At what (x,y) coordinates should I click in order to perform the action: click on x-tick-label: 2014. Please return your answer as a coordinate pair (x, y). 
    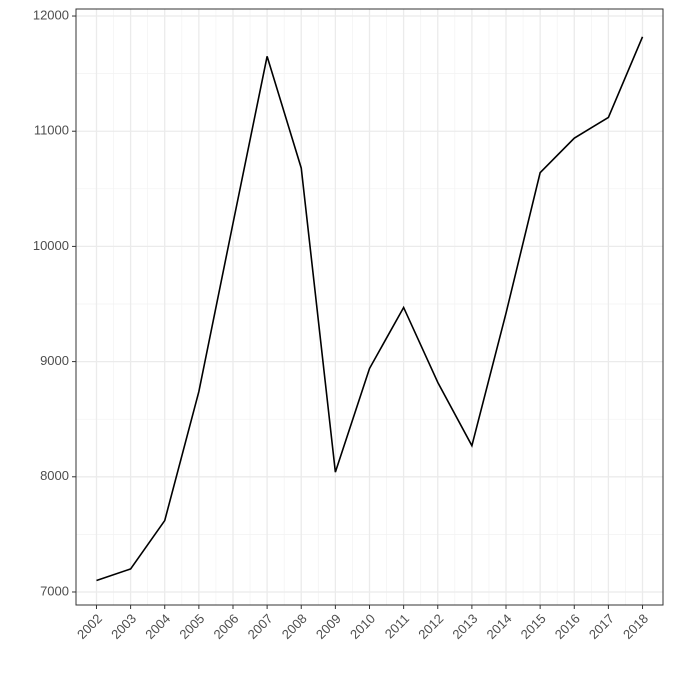
    Looking at the image, I should click on (499, 626).